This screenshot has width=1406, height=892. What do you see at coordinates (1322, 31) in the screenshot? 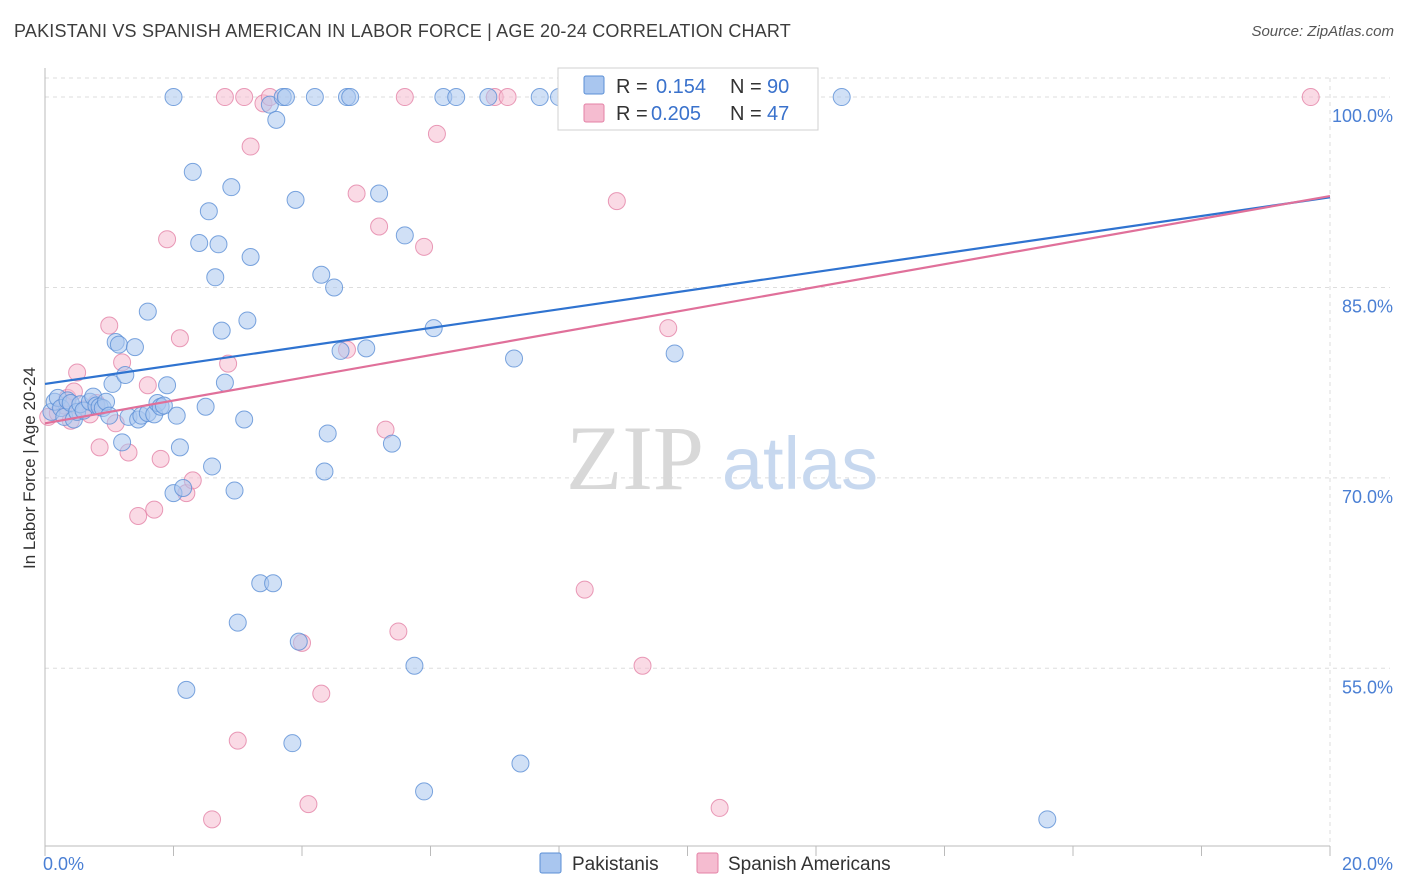
I see `chart-source: Source: ZipAtlas.com` at bounding box center [1322, 31].